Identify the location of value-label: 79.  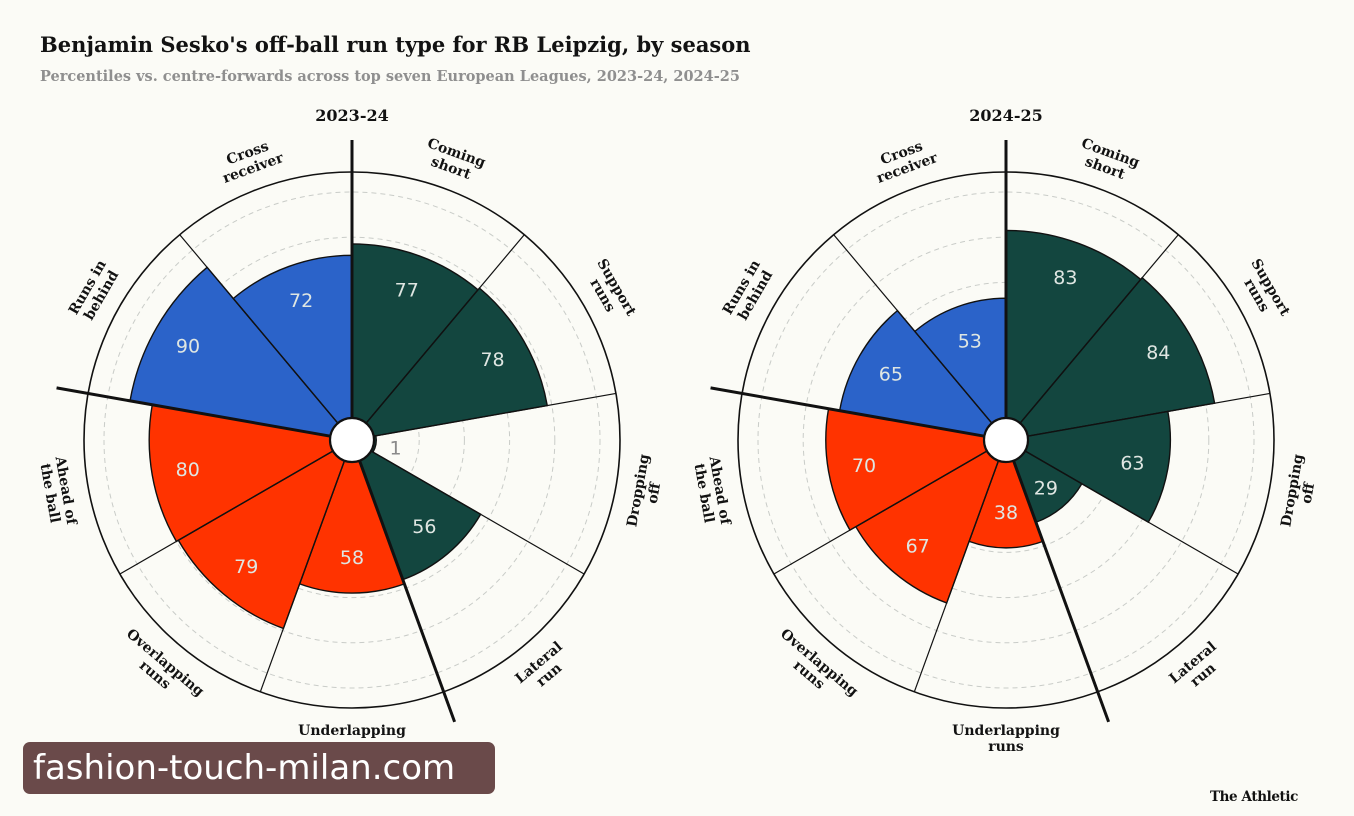
(246, 567).